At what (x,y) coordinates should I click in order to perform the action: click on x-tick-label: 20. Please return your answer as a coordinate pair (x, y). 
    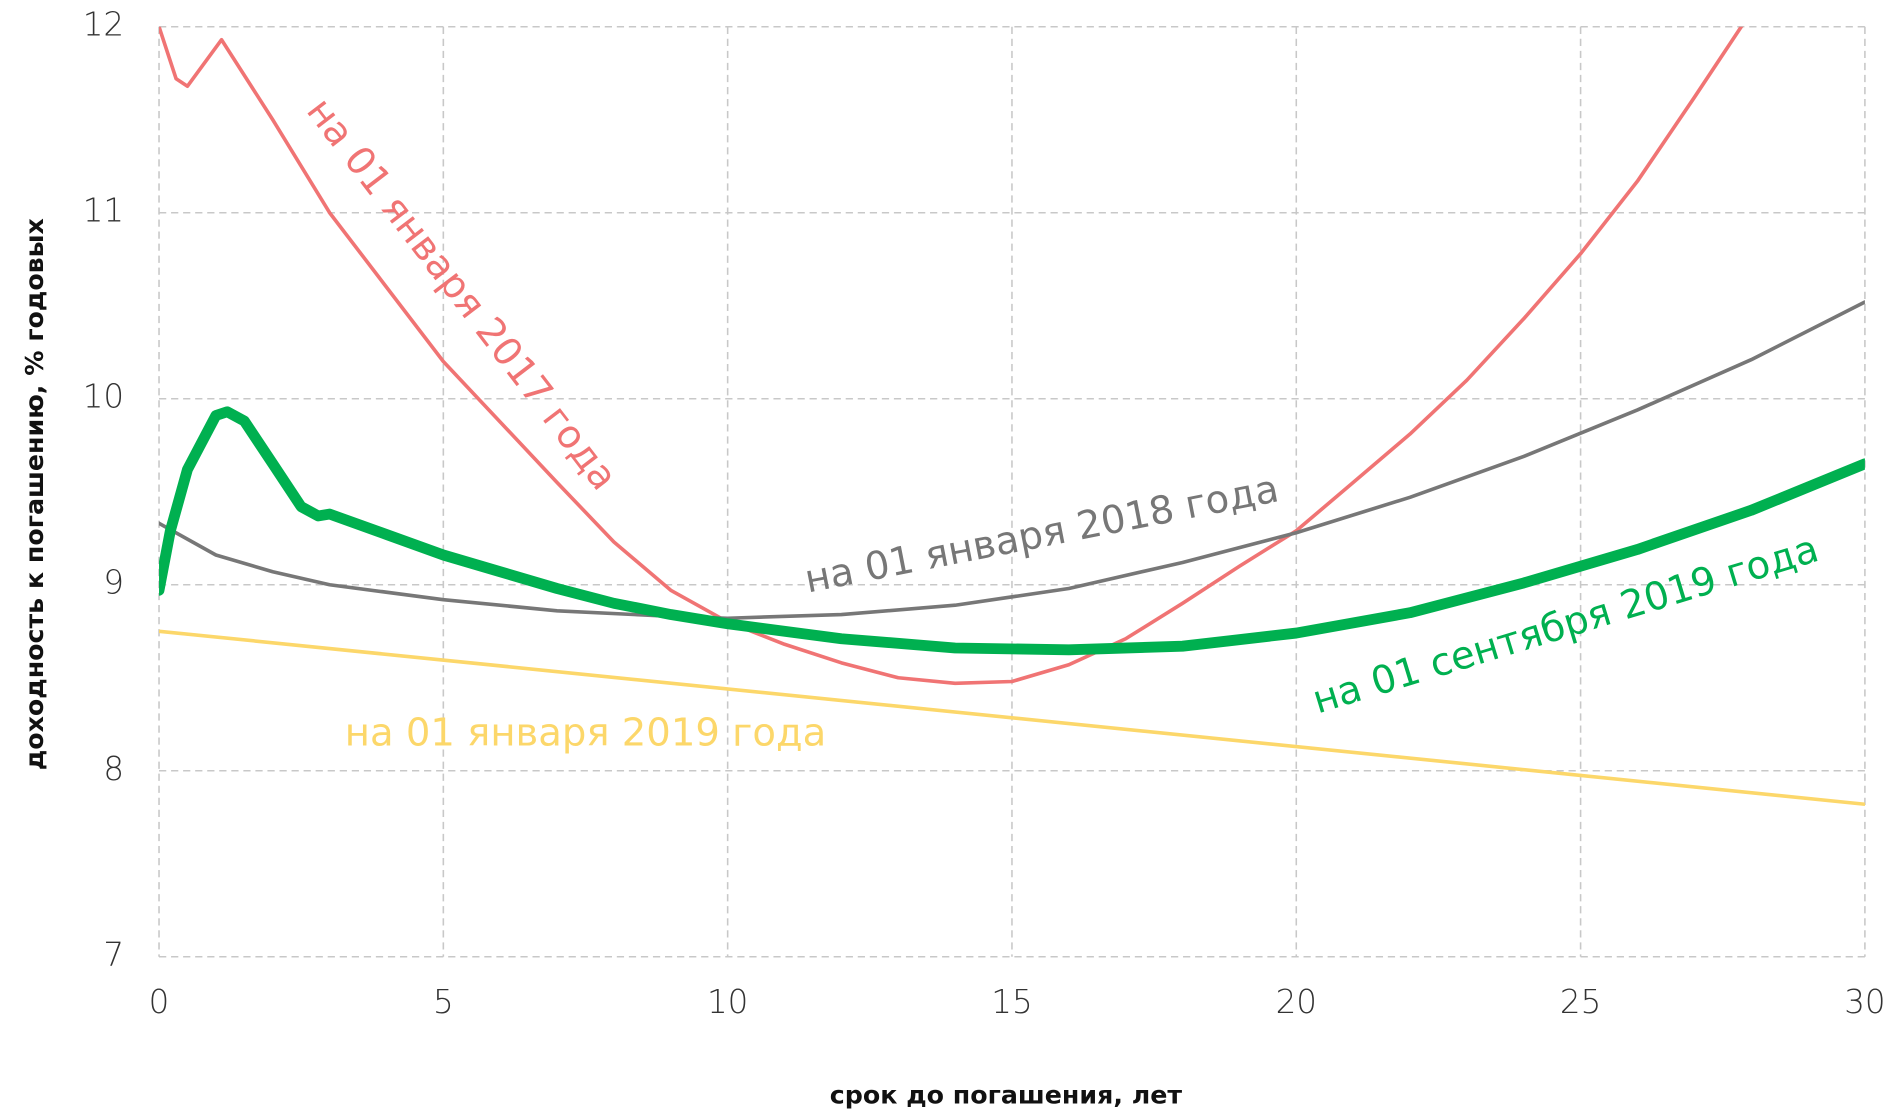
    Looking at the image, I should click on (1296, 1002).